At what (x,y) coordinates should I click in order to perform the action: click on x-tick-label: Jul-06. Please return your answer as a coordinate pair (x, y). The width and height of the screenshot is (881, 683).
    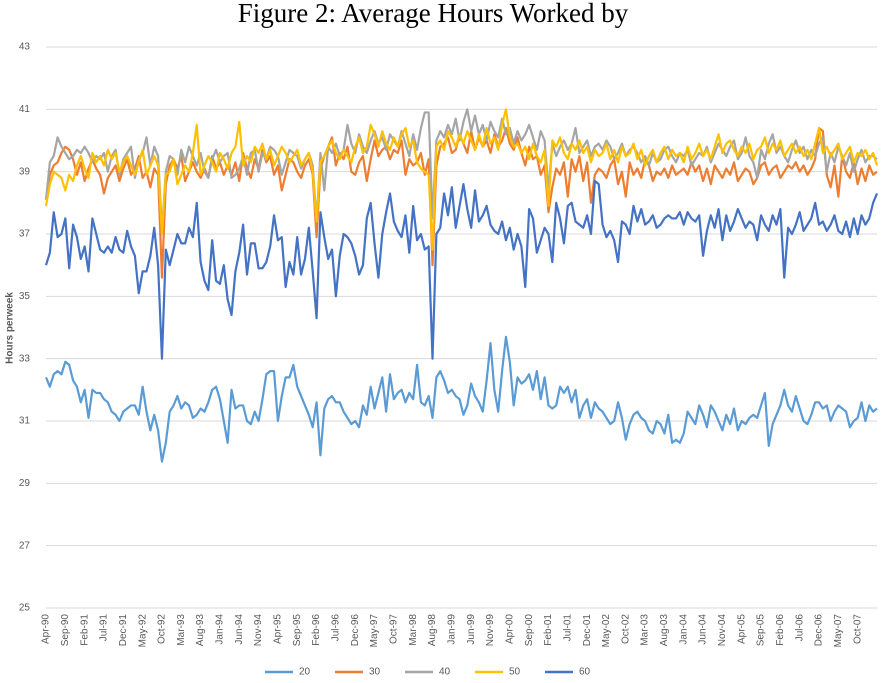
    Looking at the image, I should click on (799, 628).